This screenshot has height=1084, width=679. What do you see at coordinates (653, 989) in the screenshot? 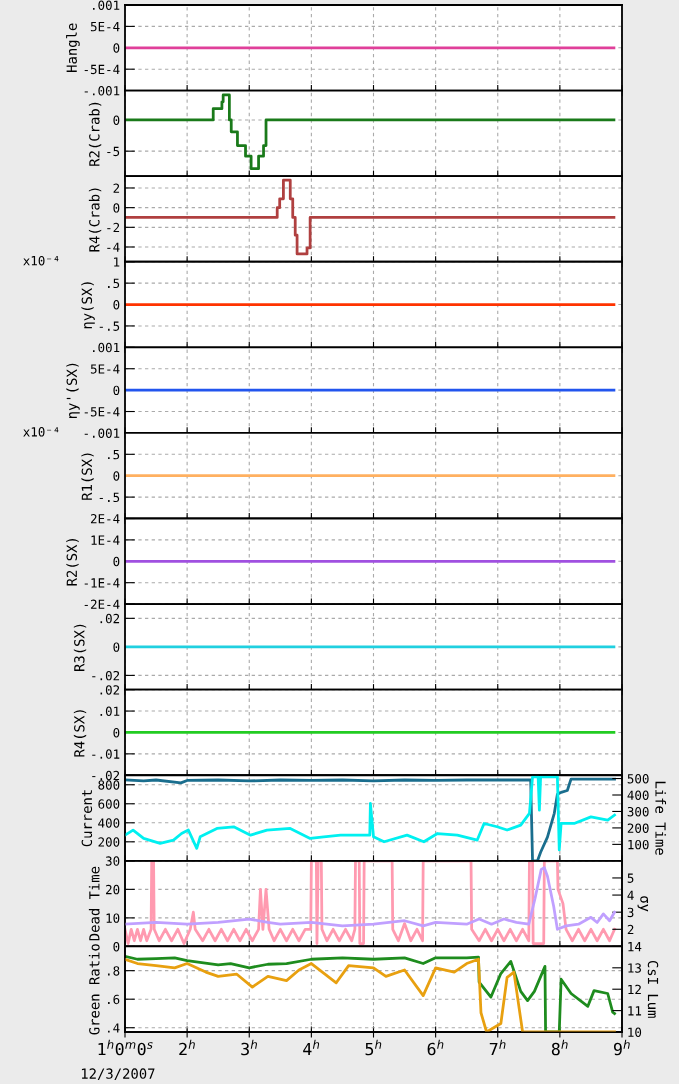
I see `y2-axis-title: CsI Lum` at bounding box center [653, 989].